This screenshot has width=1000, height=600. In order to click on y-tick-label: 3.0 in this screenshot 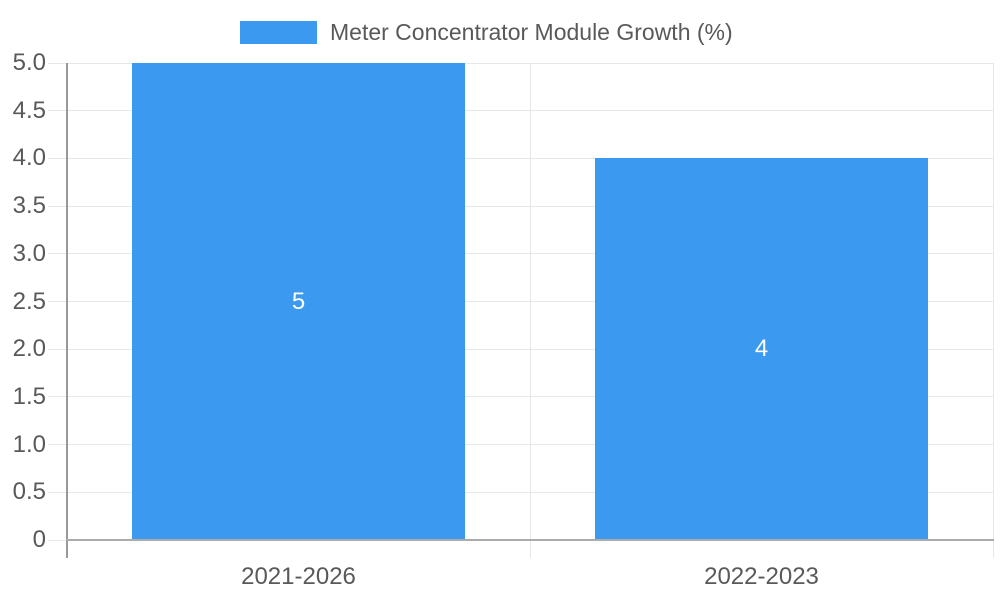, I will do `click(29, 253)`.